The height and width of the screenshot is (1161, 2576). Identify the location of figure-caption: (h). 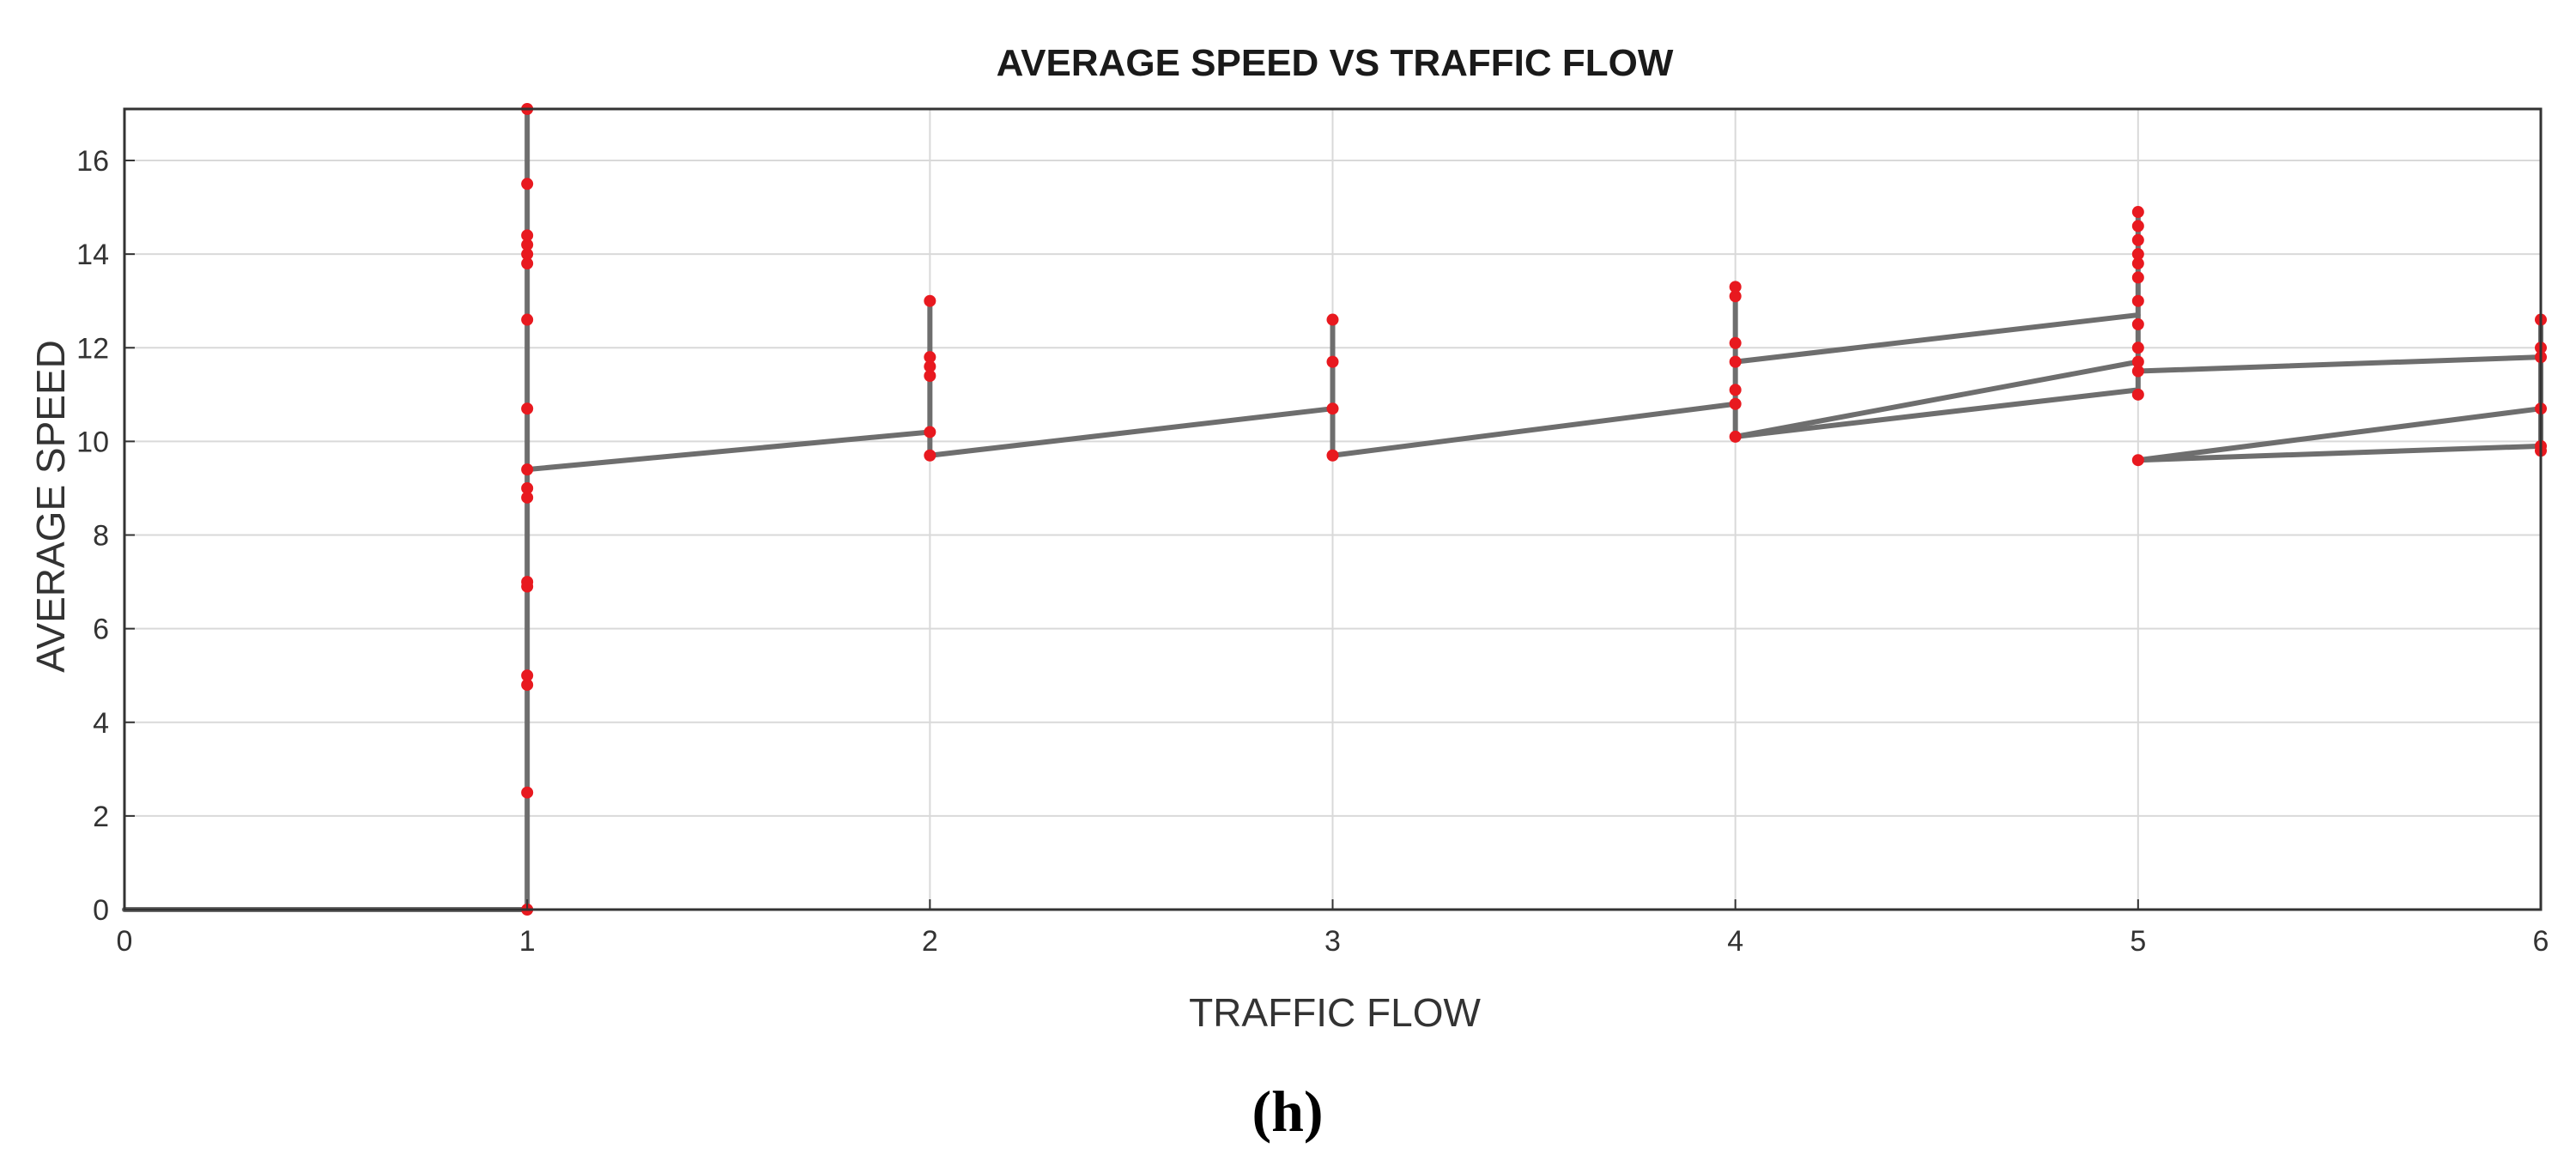
(1287, 1111).